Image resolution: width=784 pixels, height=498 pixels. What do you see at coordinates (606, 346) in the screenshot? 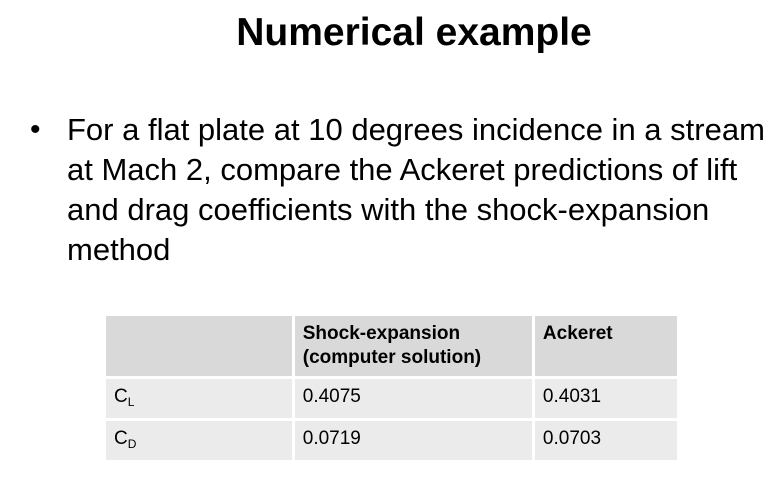
I see `table-header-ackeret: Ackeret` at bounding box center [606, 346].